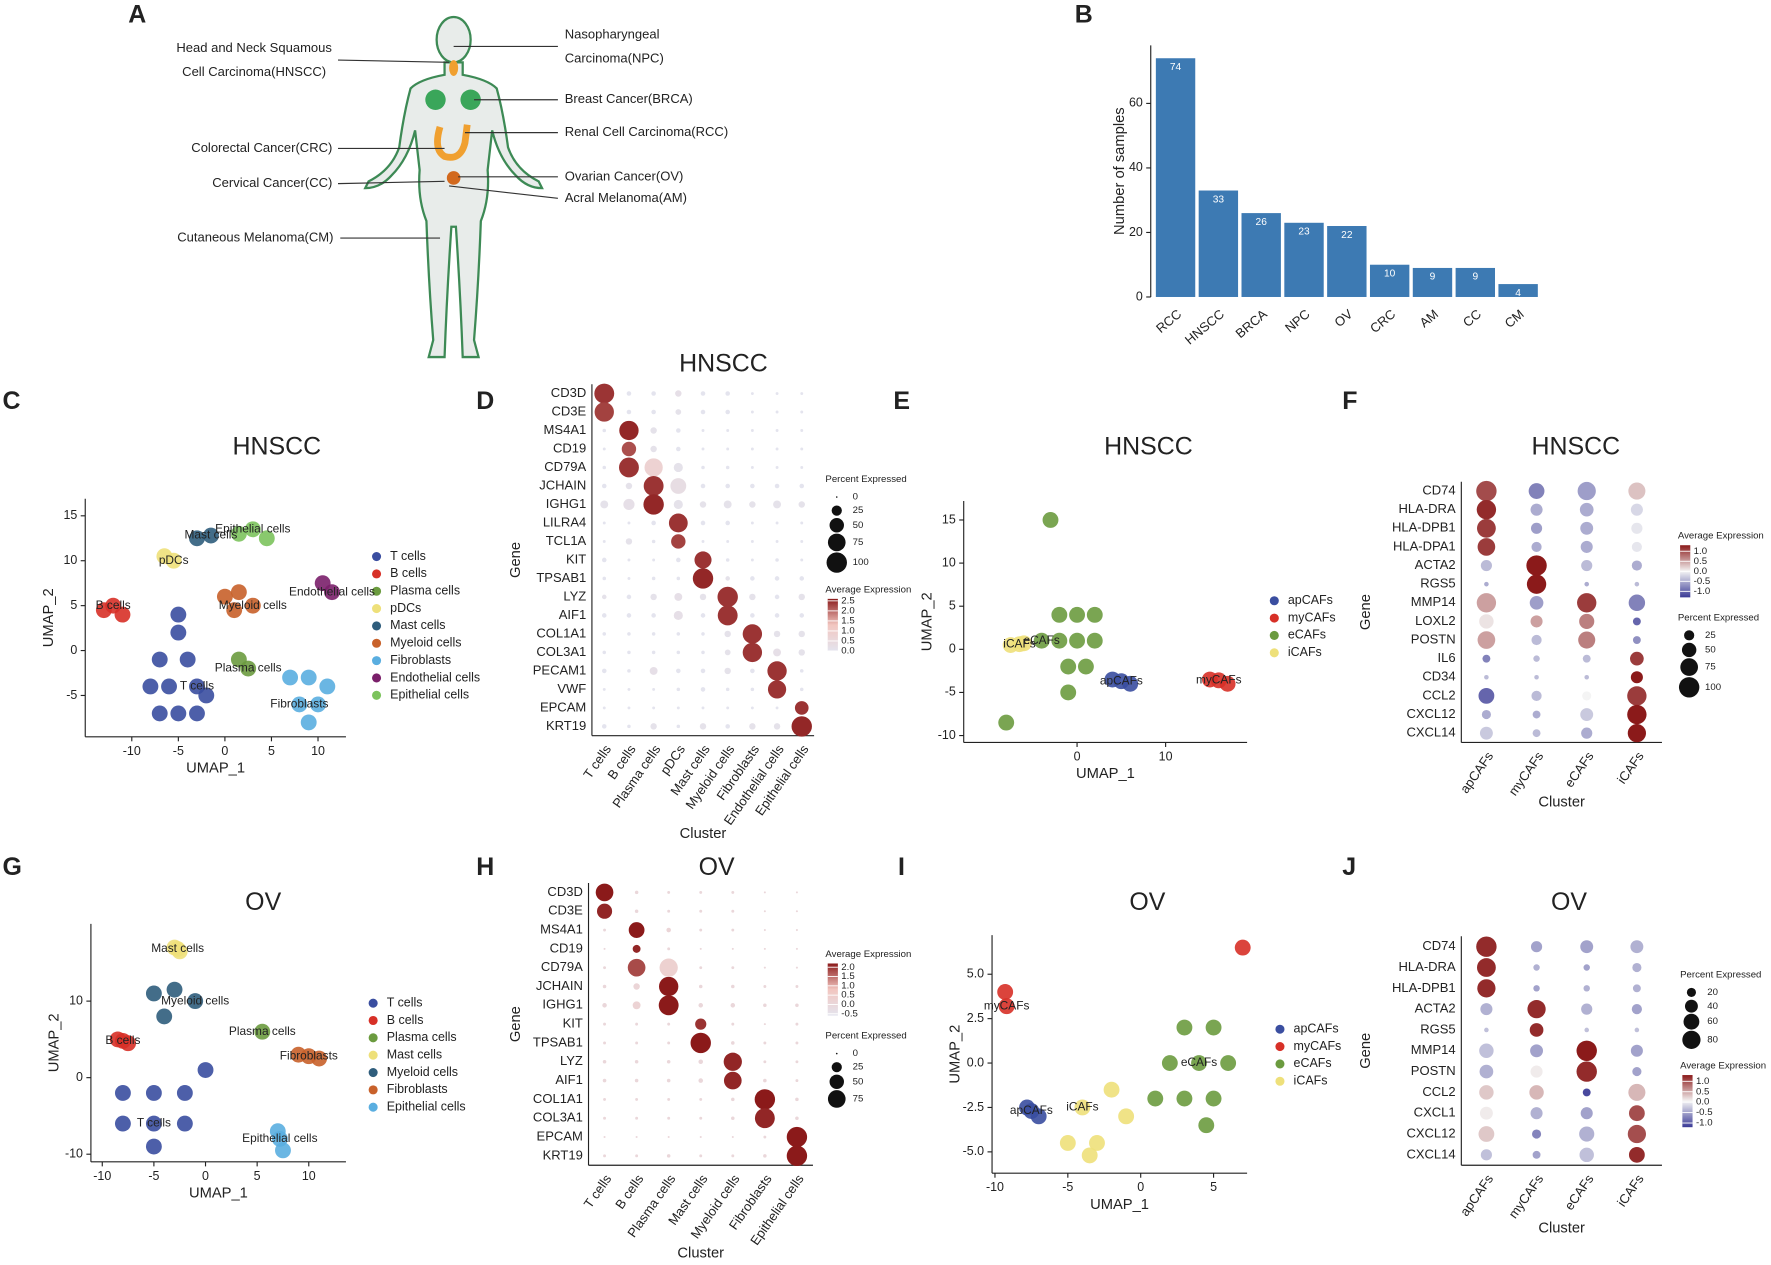 The width and height of the screenshot is (1771, 1265). Describe the element at coordinates (1318, 1046) in the screenshot. I see `legend-label: myCAFs` at that location.